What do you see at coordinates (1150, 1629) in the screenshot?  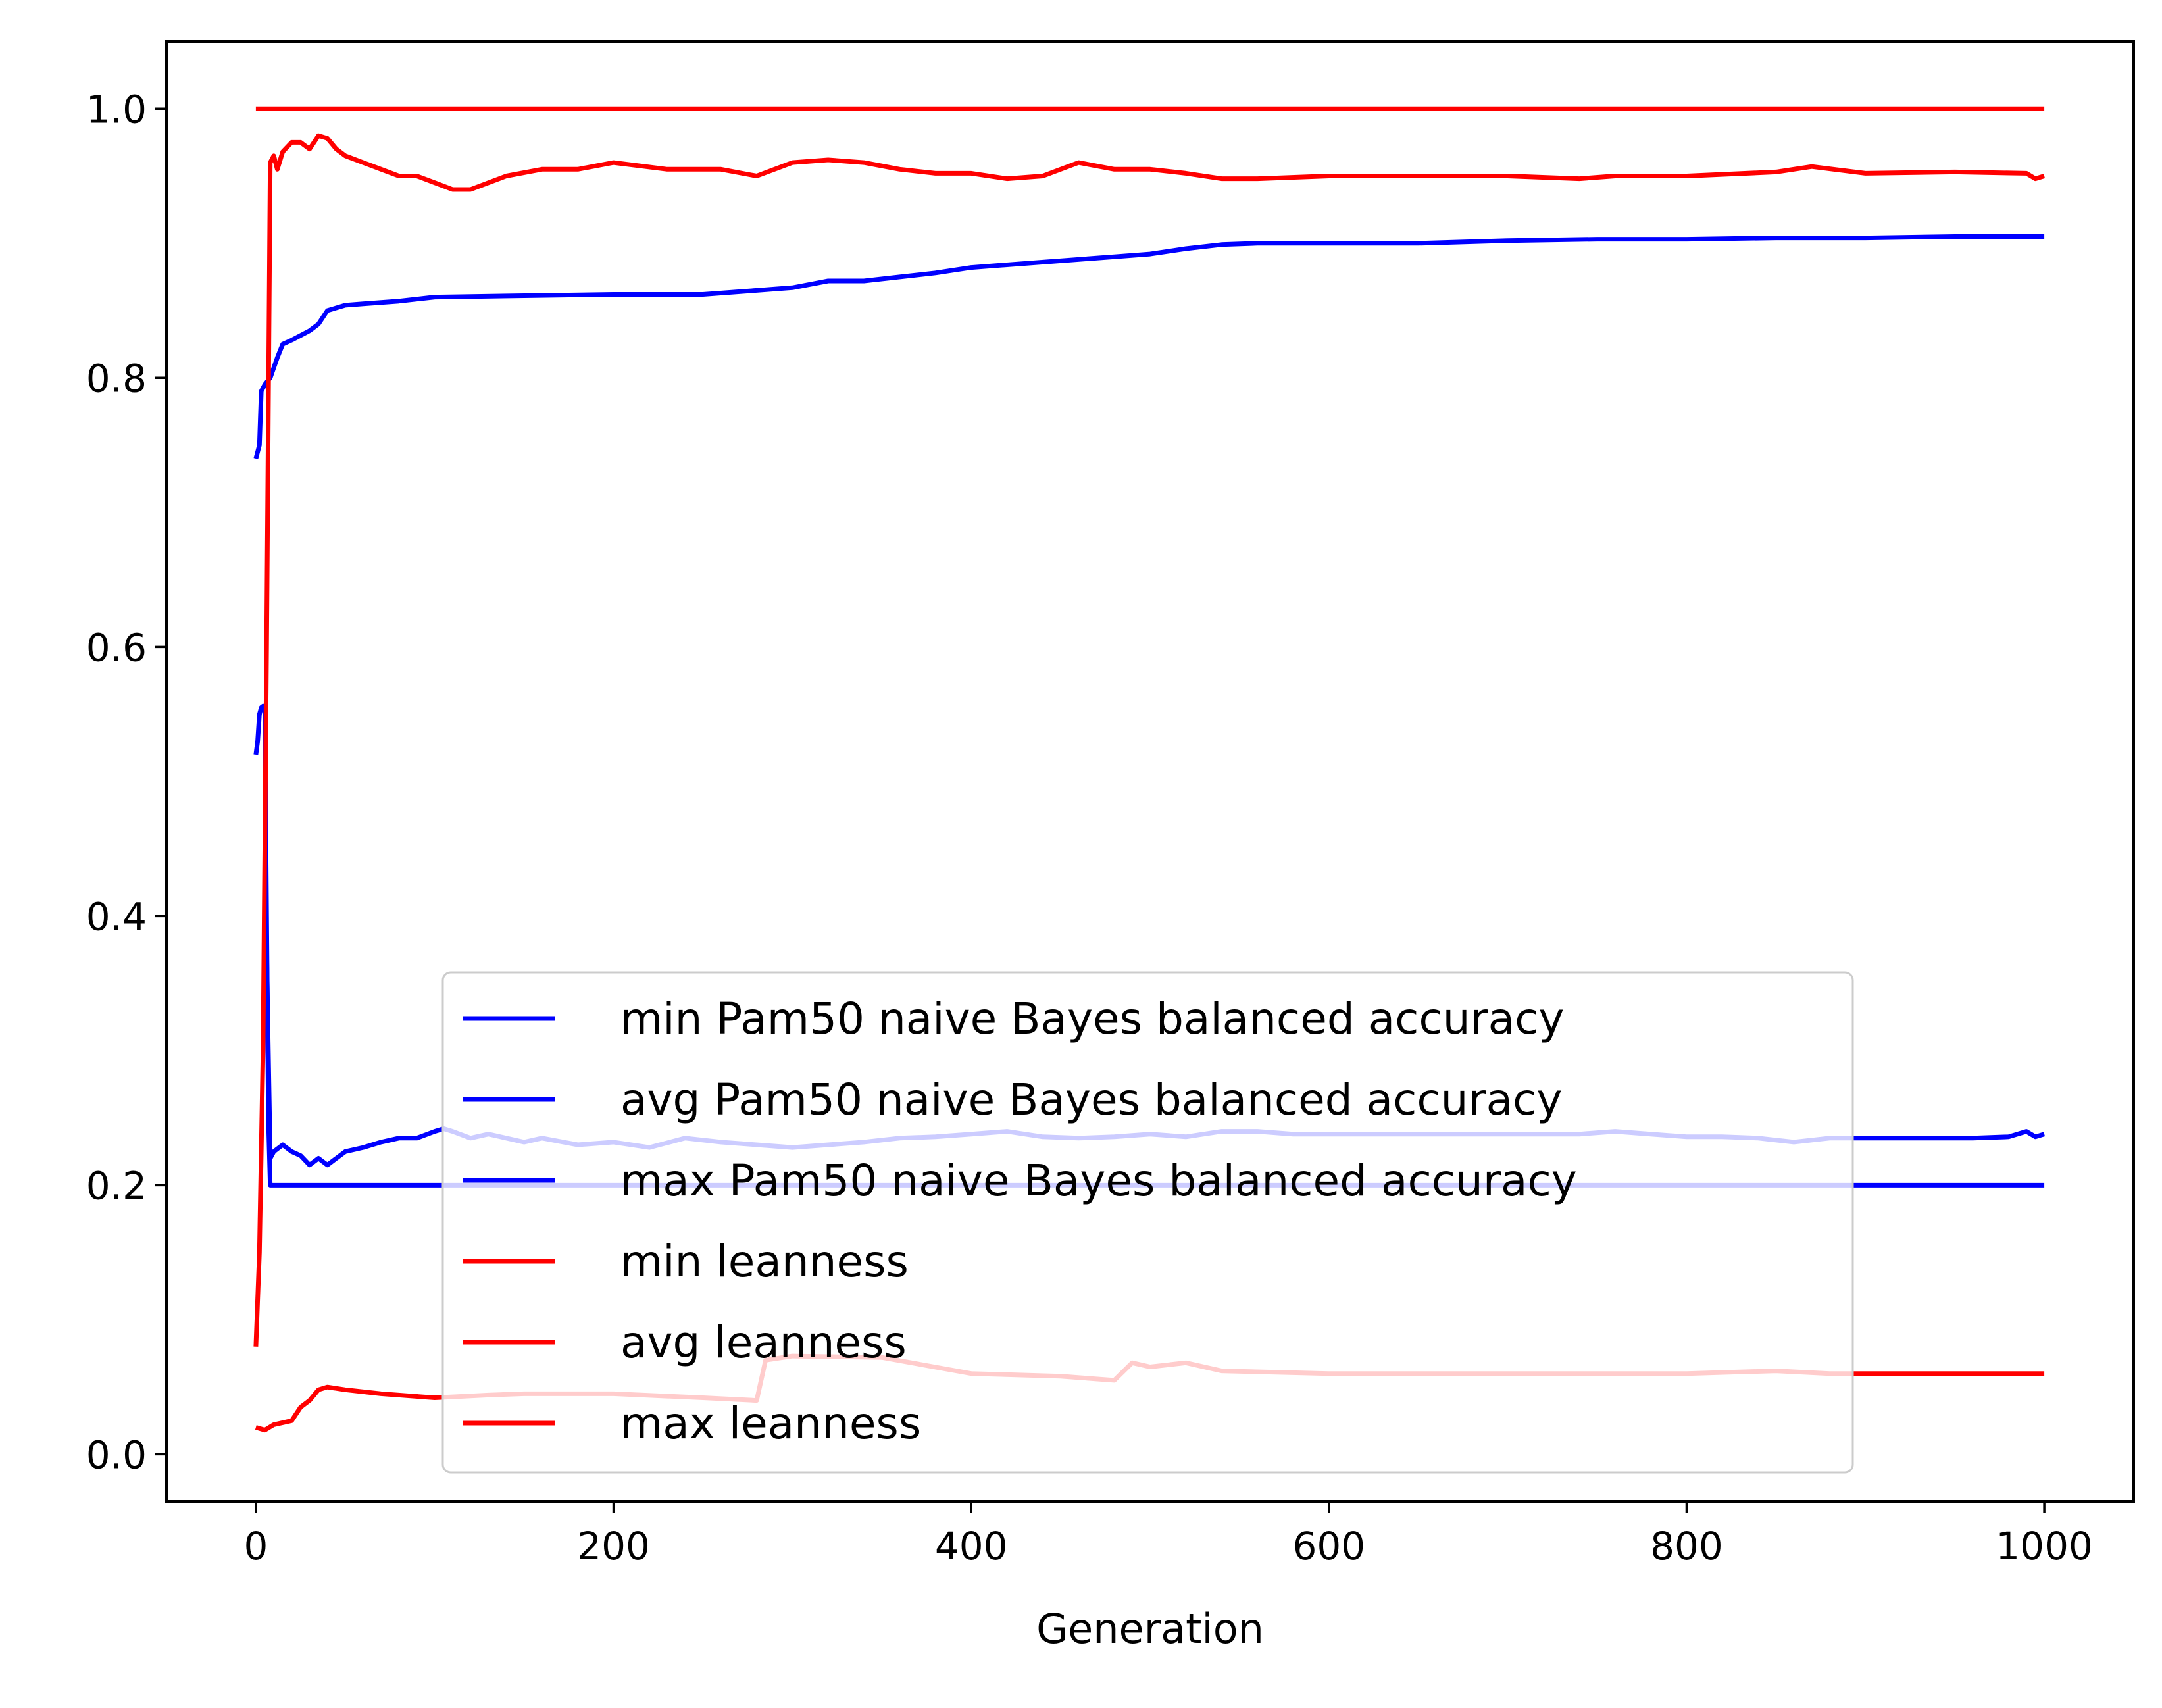 I see `x-axis-label: Generation` at bounding box center [1150, 1629].